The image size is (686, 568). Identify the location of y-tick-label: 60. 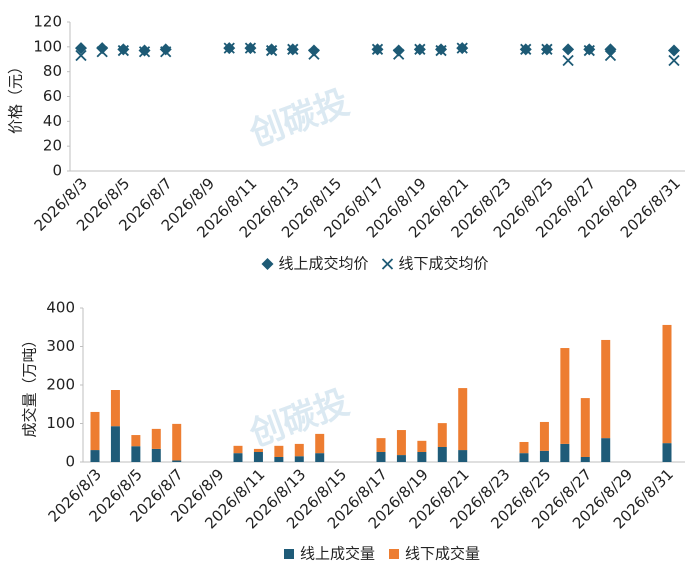
(52, 96).